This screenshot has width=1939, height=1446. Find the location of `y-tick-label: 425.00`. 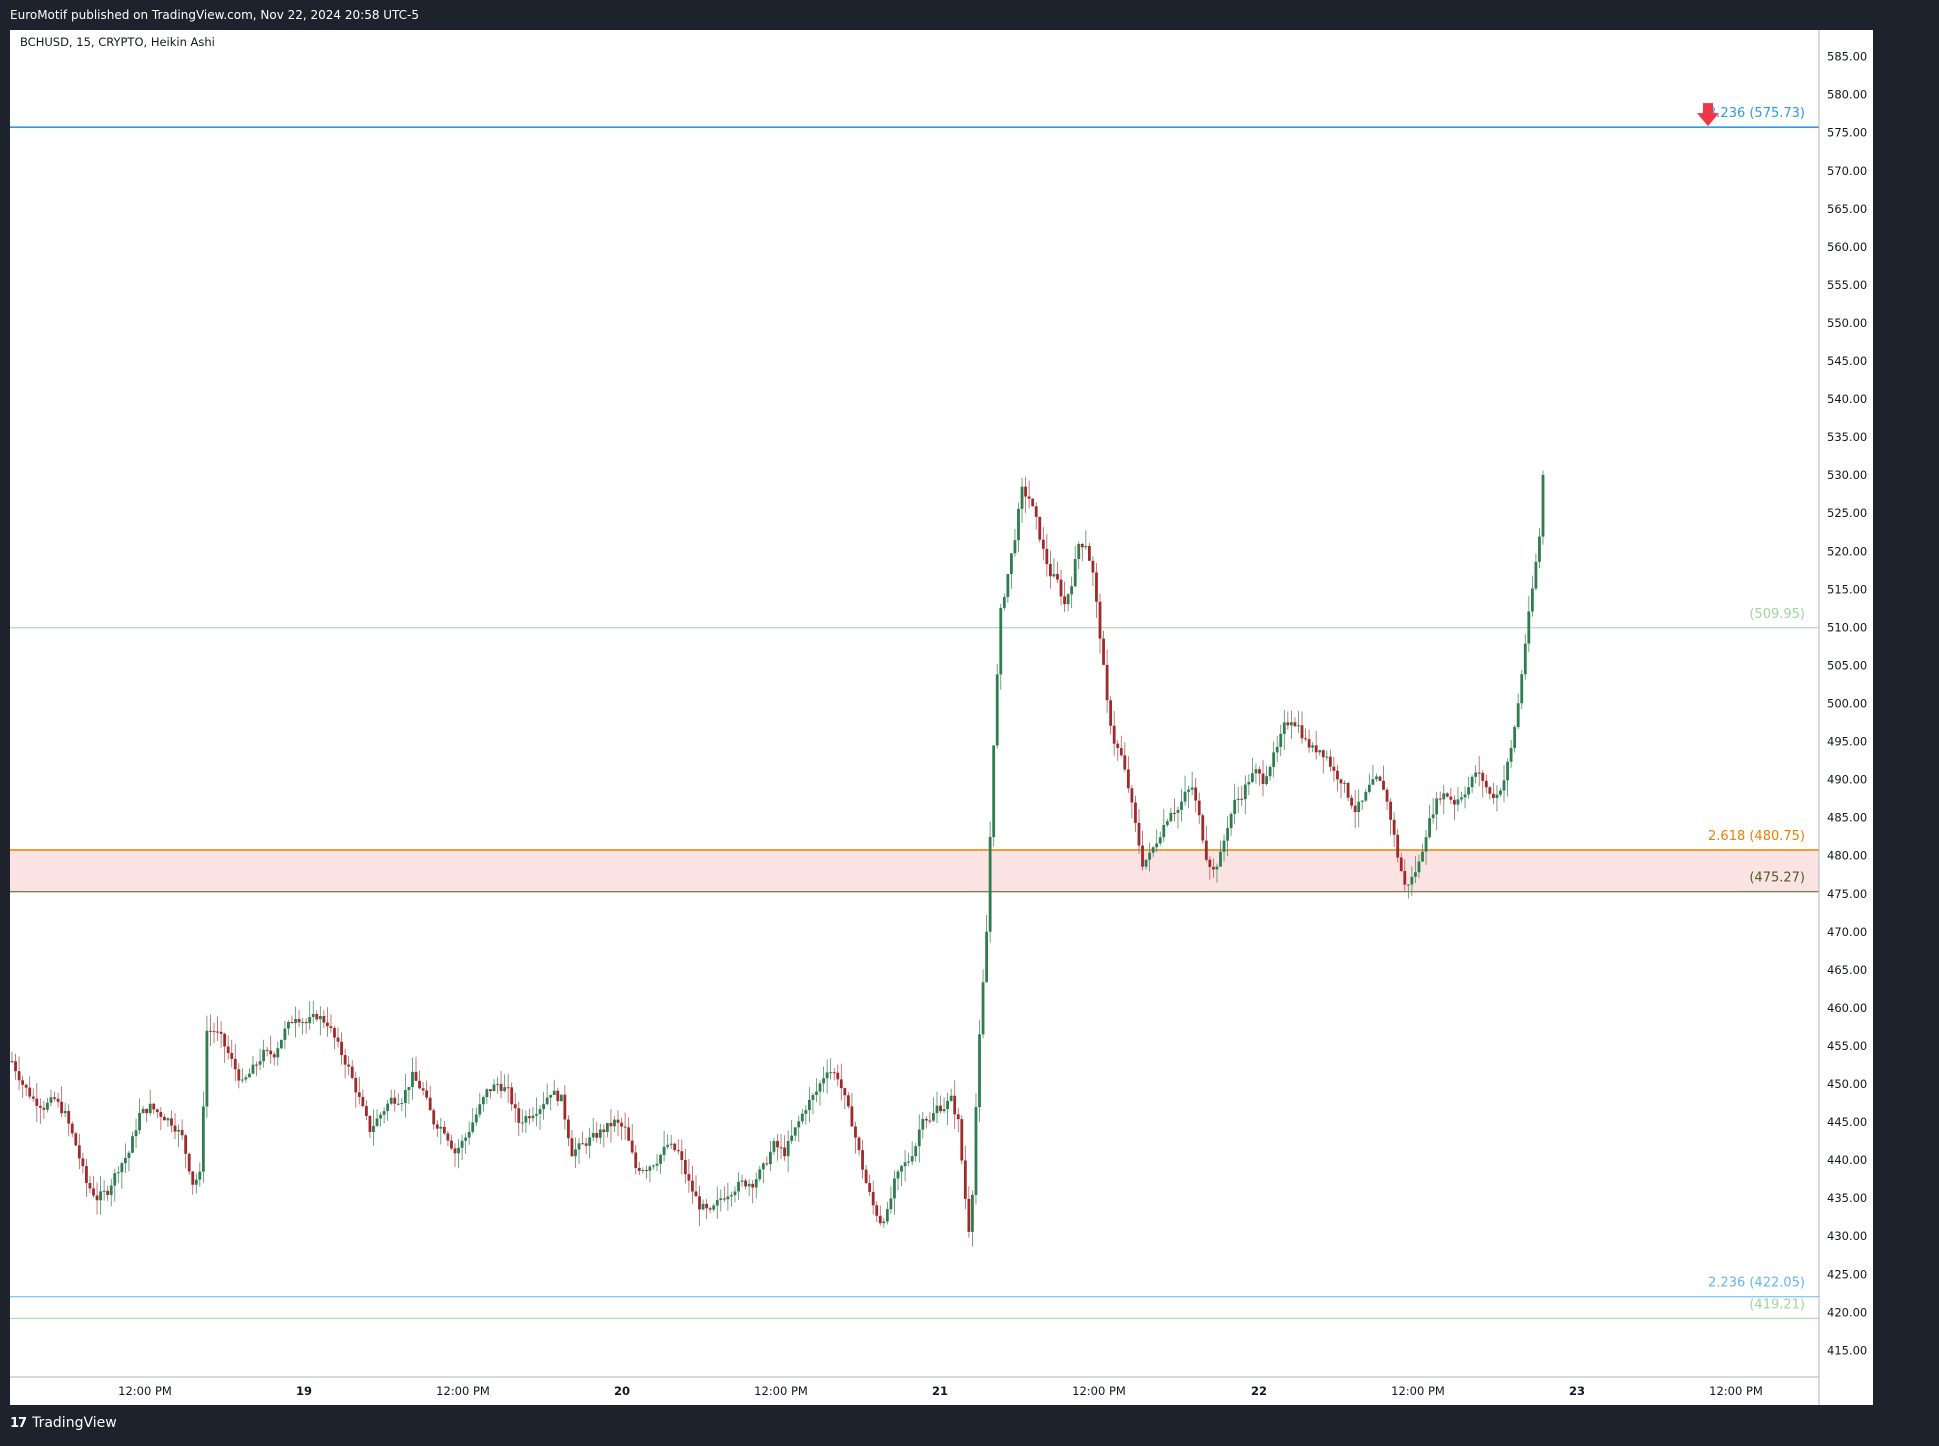

y-tick-label: 425.00 is located at coordinates (1847, 1274).